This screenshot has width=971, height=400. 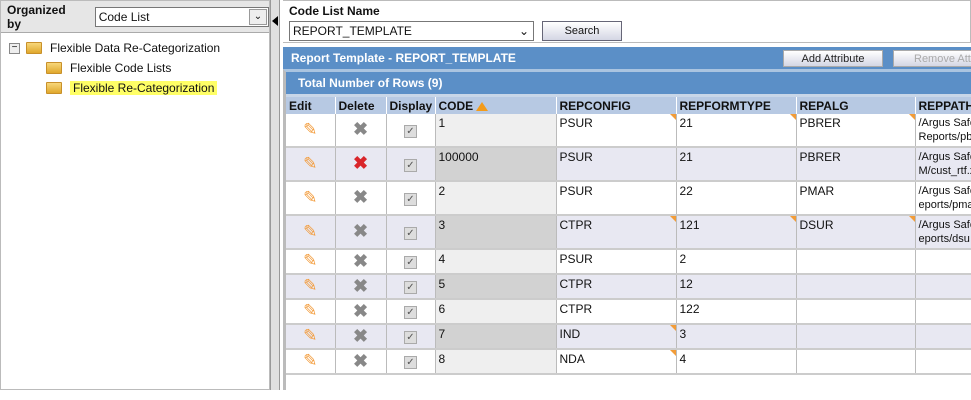 What do you see at coordinates (736, 198) in the screenshot?
I see `repformtype-cell: 22` at bounding box center [736, 198].